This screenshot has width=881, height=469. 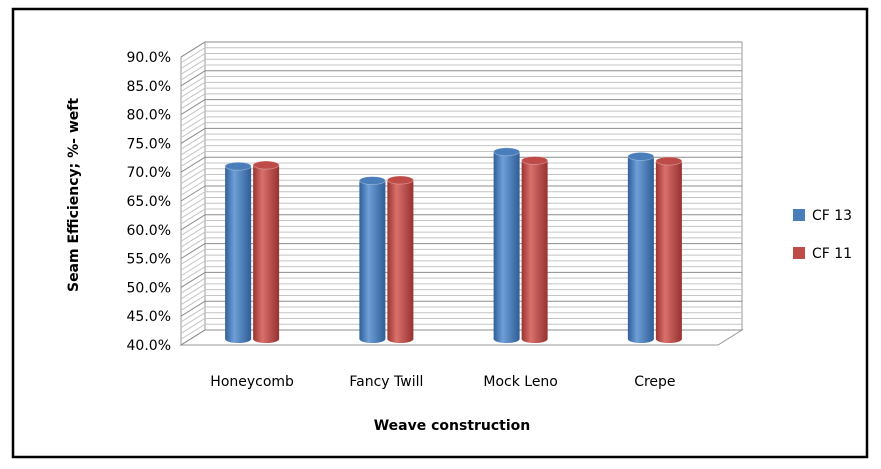 I want to click on y-tick-label: 65.0%, so click(x=149, y=202).